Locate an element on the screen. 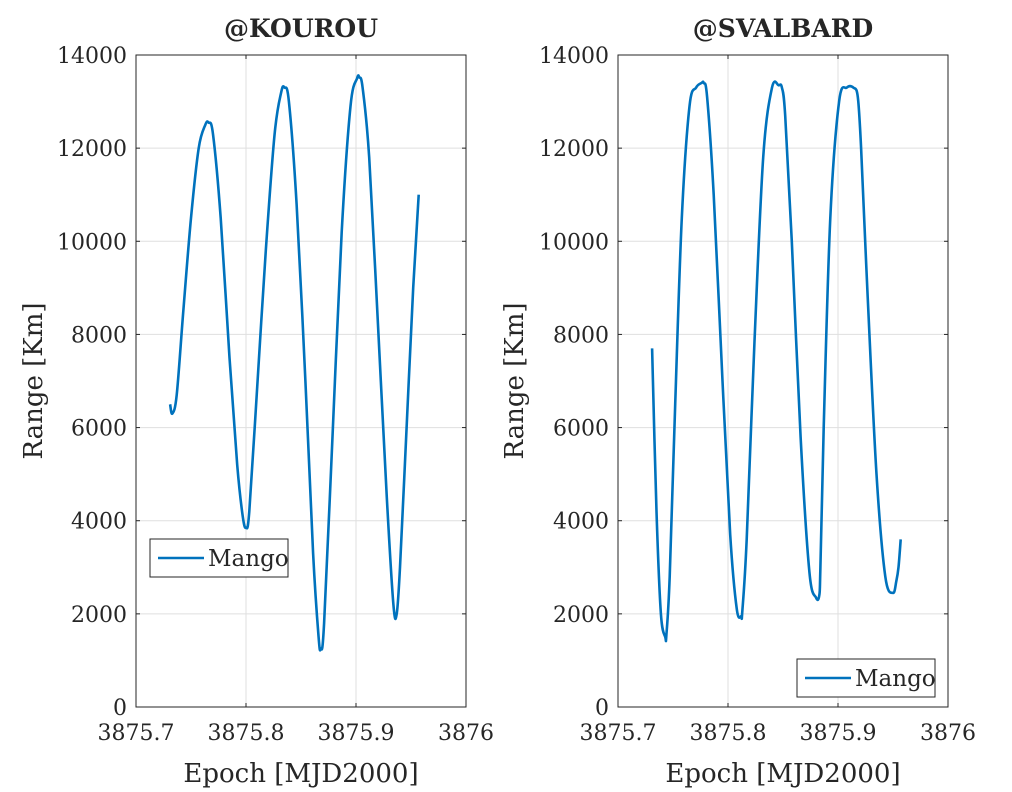 The image size is (1012, 792). chart-title: @SVALBARD is located at coordinates (783, 28).